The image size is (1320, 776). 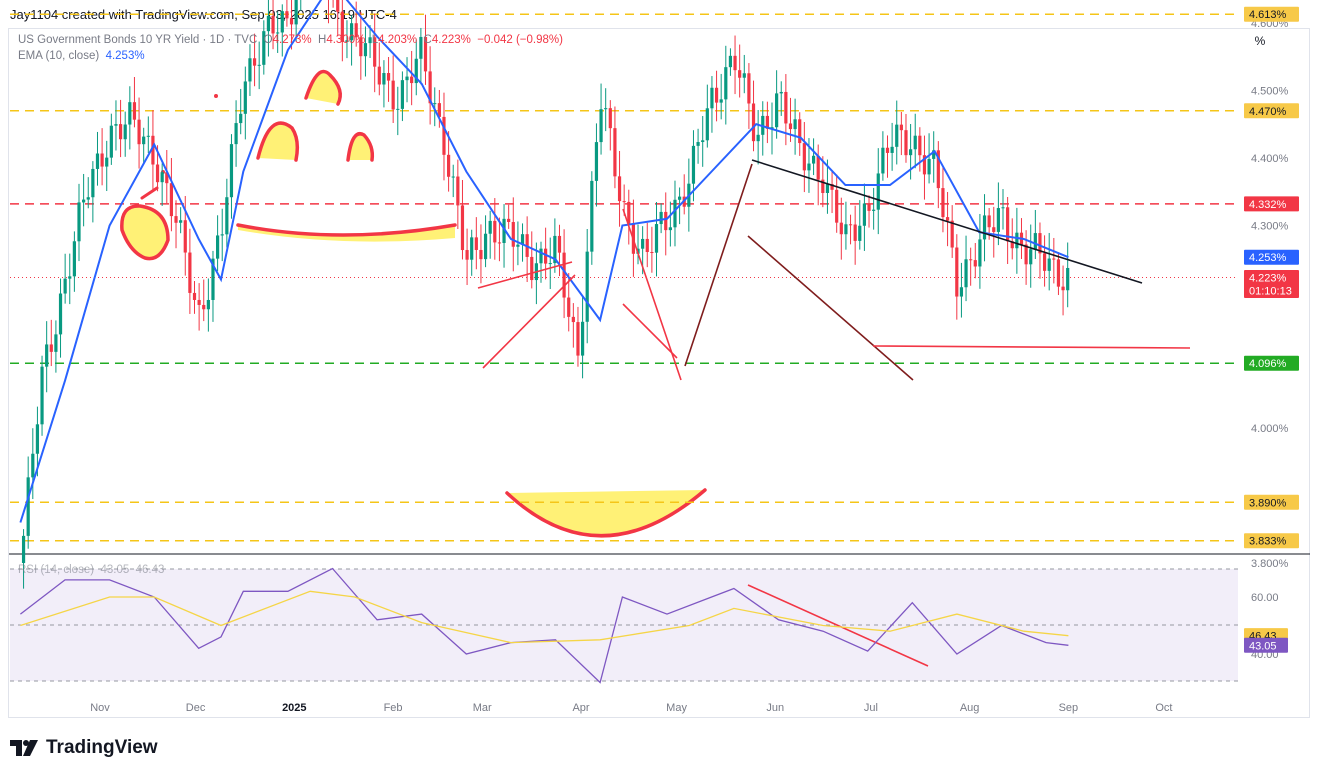 What do you see at coordinates (144, 232) in the screenshot?
I see `left-shoulder-hump-fill` at bounding box center [144, 232].